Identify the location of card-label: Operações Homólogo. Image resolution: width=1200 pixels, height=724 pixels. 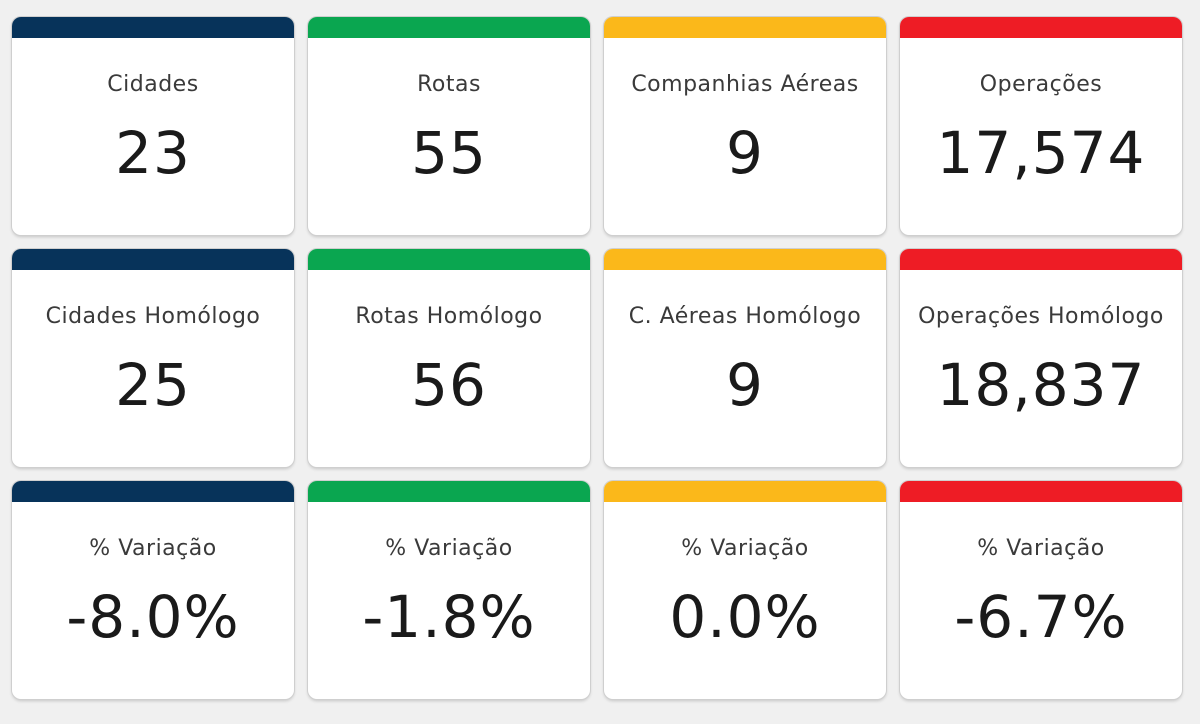
(1041, 316).